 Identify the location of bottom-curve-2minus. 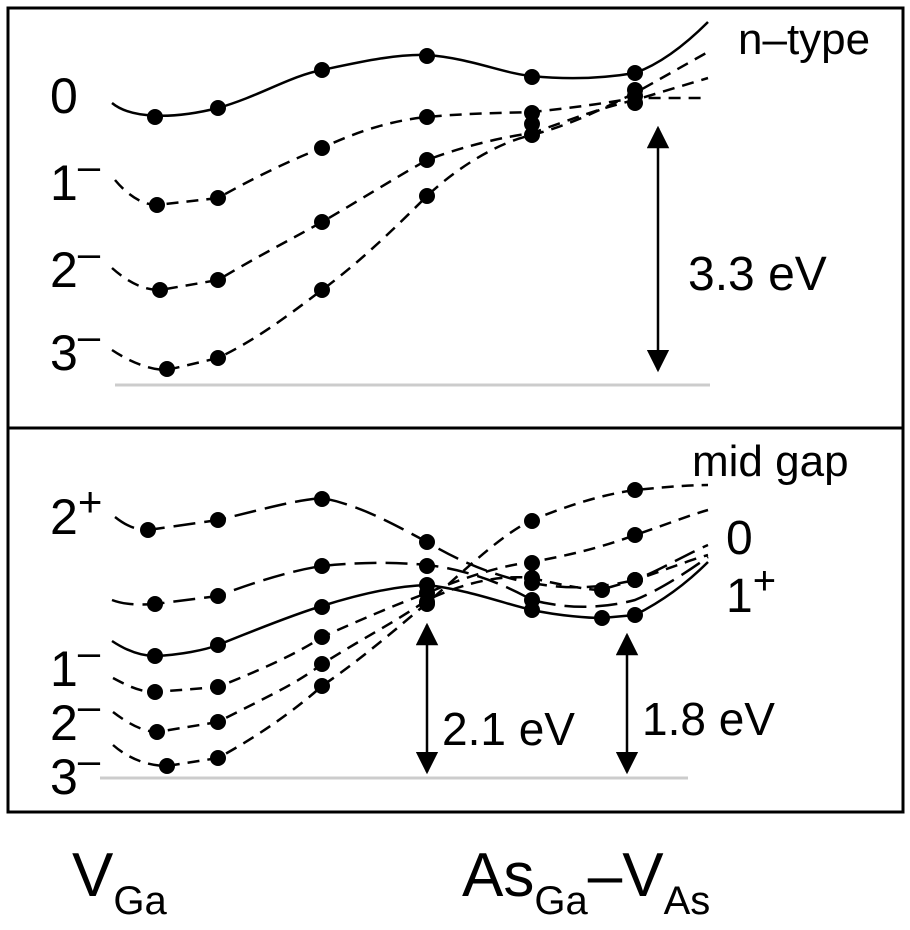
(410, 643).